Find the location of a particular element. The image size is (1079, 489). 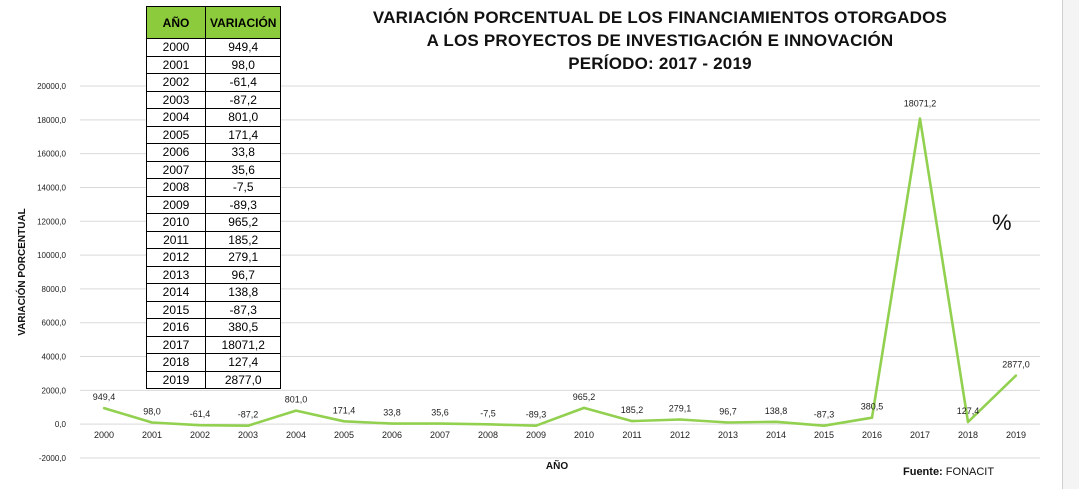

table-row: 2018 127,4 is located at coordinates (214, 362).